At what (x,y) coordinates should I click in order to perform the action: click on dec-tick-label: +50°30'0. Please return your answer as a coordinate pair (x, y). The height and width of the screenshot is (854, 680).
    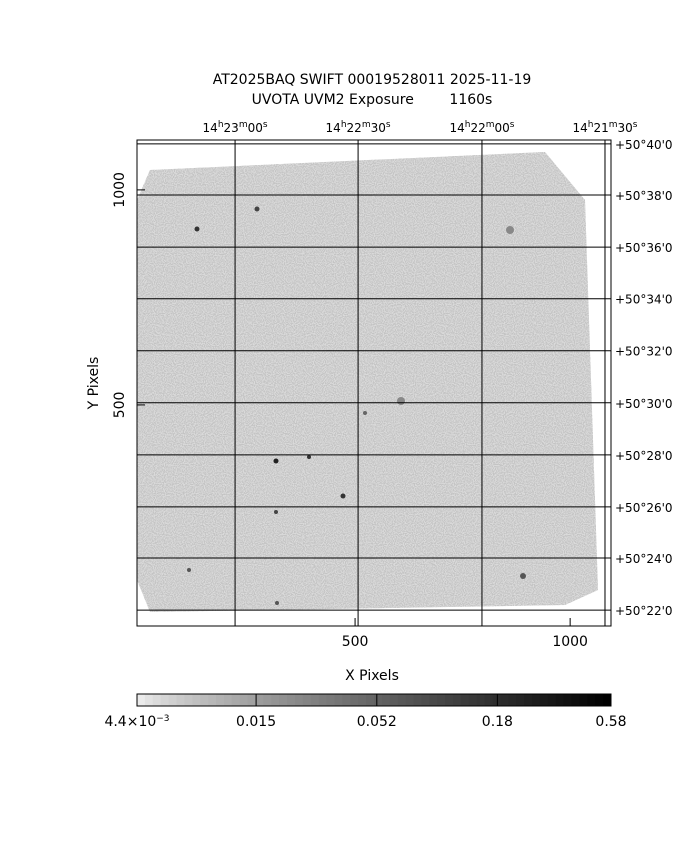
    Looking at the image, I should click on (644, 404).